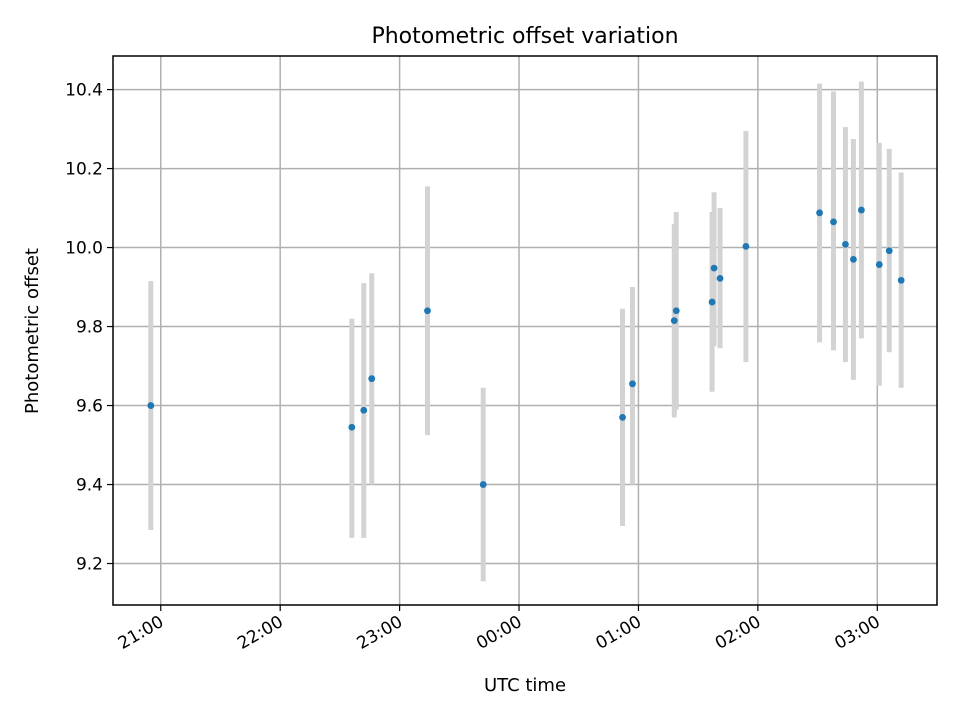 The image size is (960, 720). Describe the element at coordinates (619, 633) in the screenshot. I see `x-tick-label: 01:00` at that location.